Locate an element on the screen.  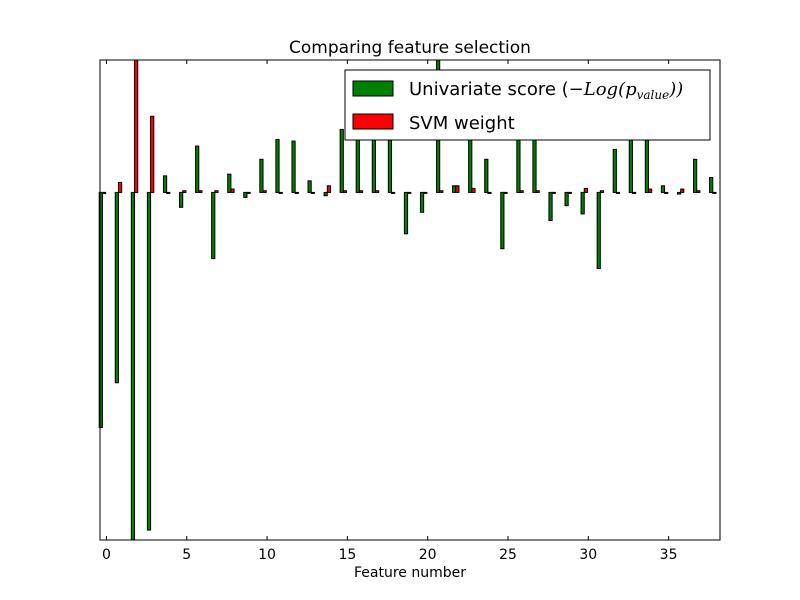
legend-label-univariate: Univariate score (−Log(pvalue)) is located at coordinates (546, 90).